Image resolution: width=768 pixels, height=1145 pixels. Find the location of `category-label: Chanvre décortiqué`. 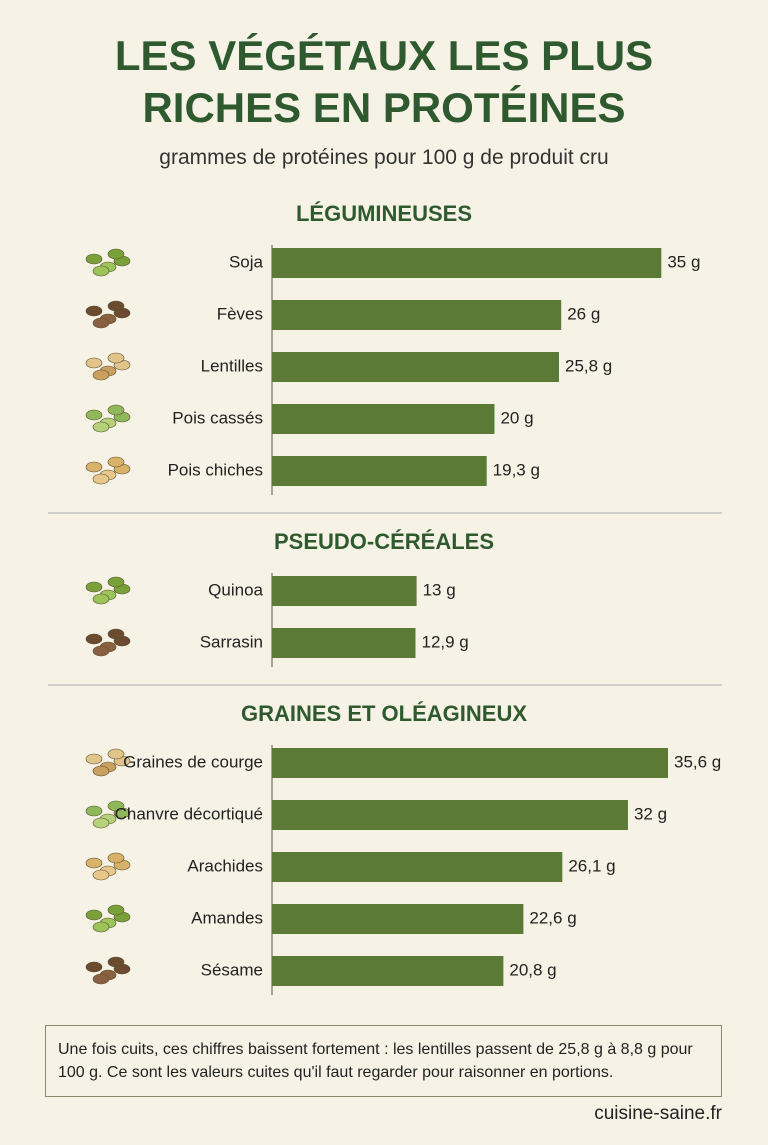

category-label: Chanvre décortiqué is located at coordinates (189, 813).